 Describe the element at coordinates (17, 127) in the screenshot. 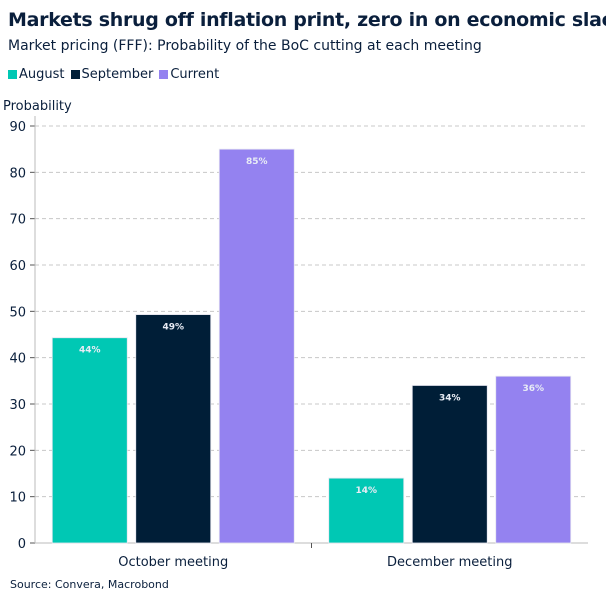

I see `y-tick-label: 90` at that location.